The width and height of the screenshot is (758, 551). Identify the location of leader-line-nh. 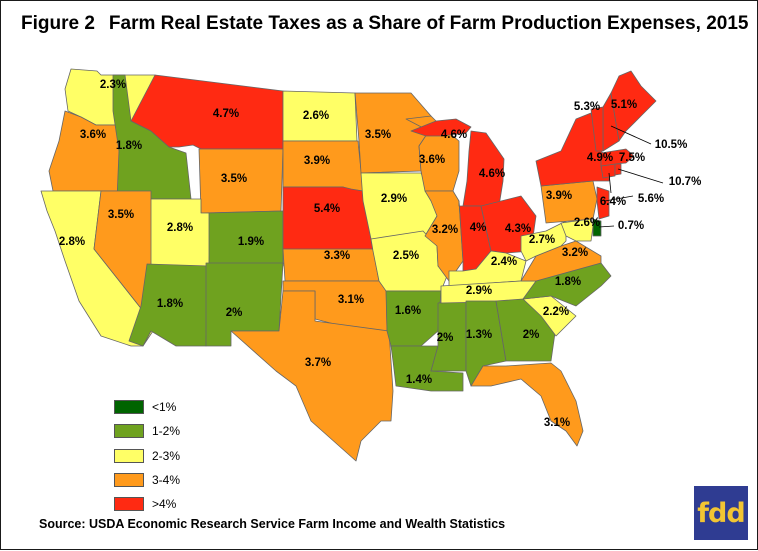
(631, 135).